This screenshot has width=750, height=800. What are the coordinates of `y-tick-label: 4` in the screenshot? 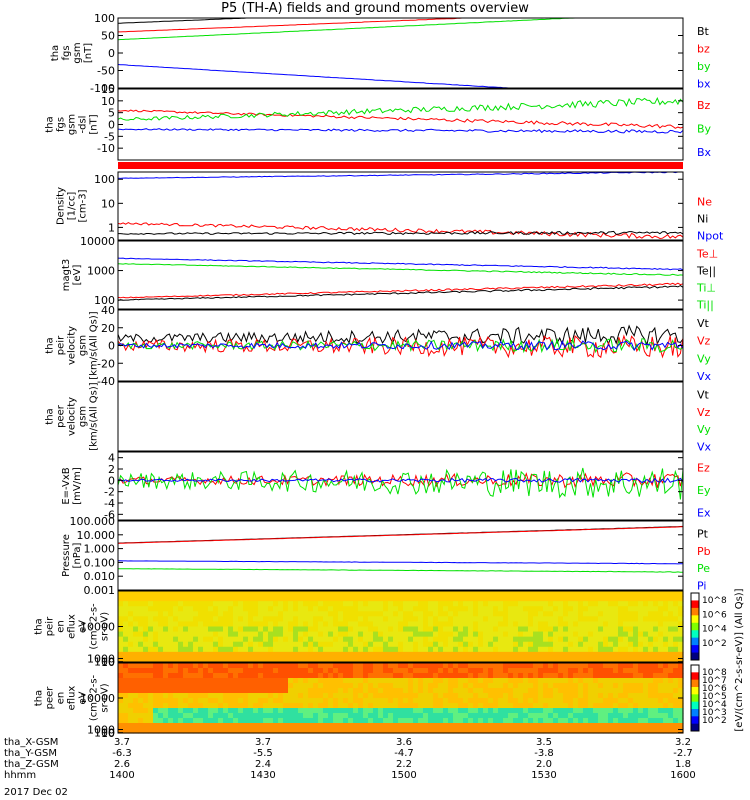 It's located at (111, 458).